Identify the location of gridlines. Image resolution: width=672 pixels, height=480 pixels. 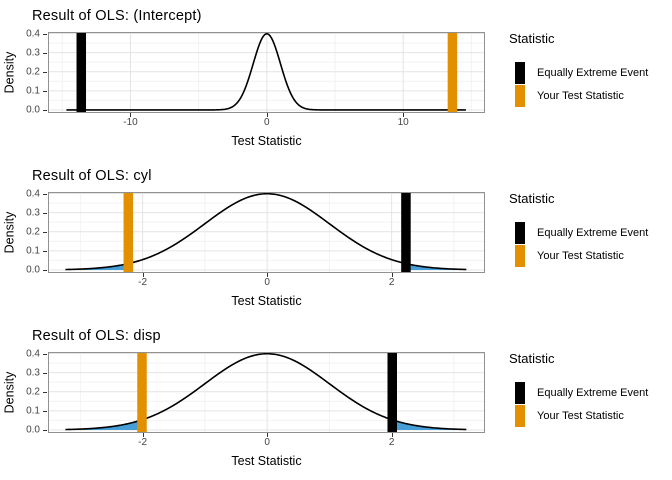
(266, 232).